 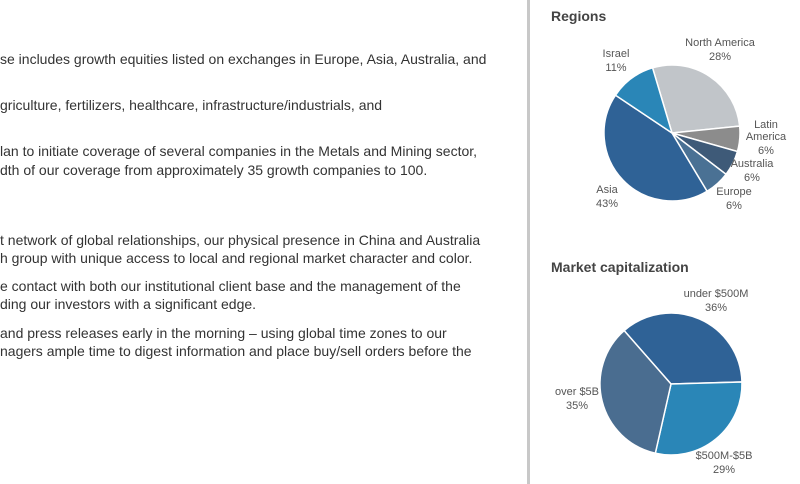 What do you see at coordinates (724, 463) in the screenshot?
I see `slice-label-500m-5b: $500M-$5B 29%` at bounding box center [724, 463].